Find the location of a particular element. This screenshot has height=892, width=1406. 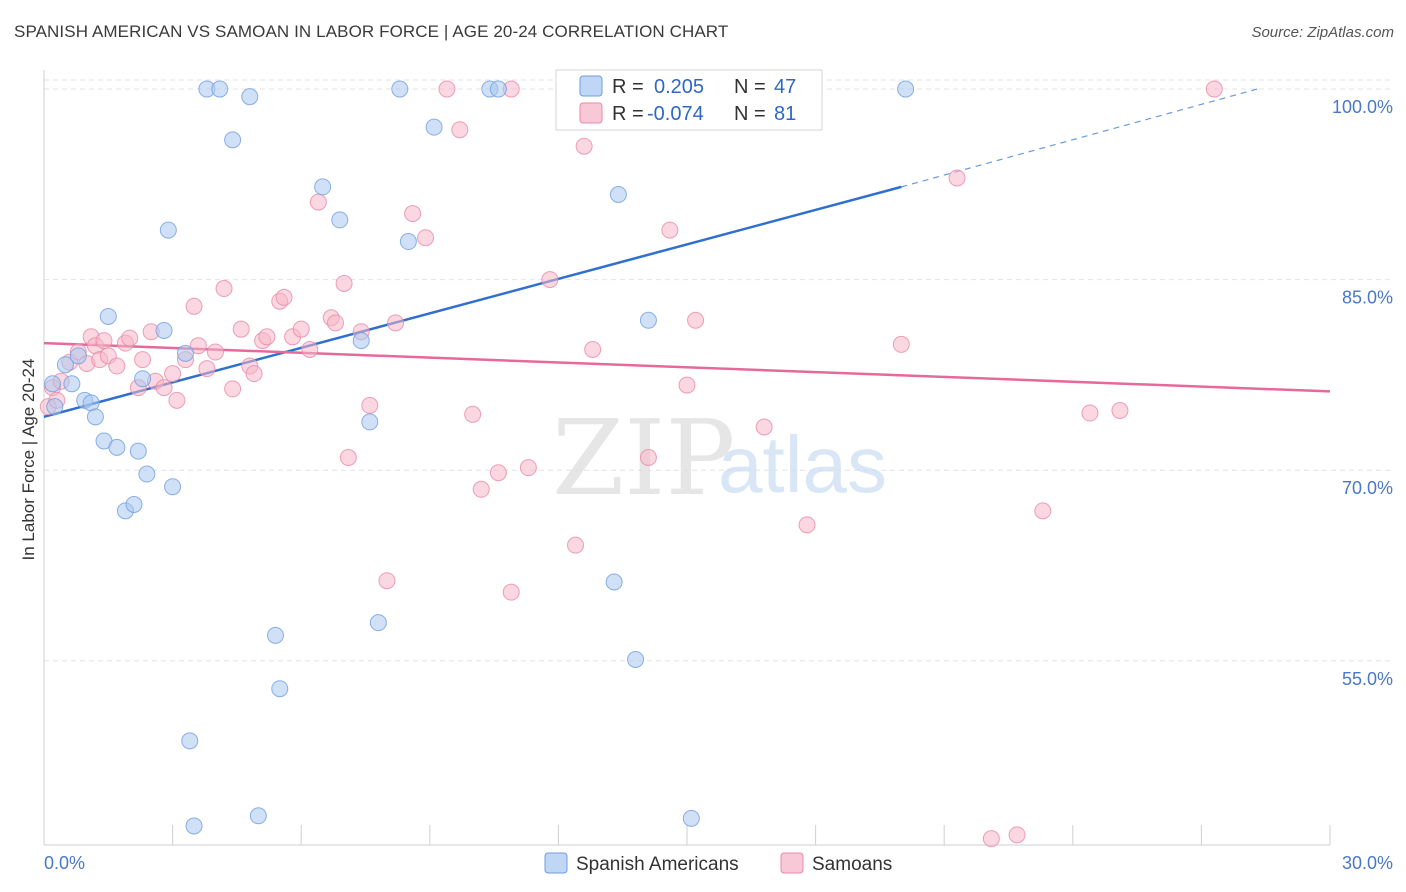

watermark: ZIP atlas is located at coordinates (719, 458).